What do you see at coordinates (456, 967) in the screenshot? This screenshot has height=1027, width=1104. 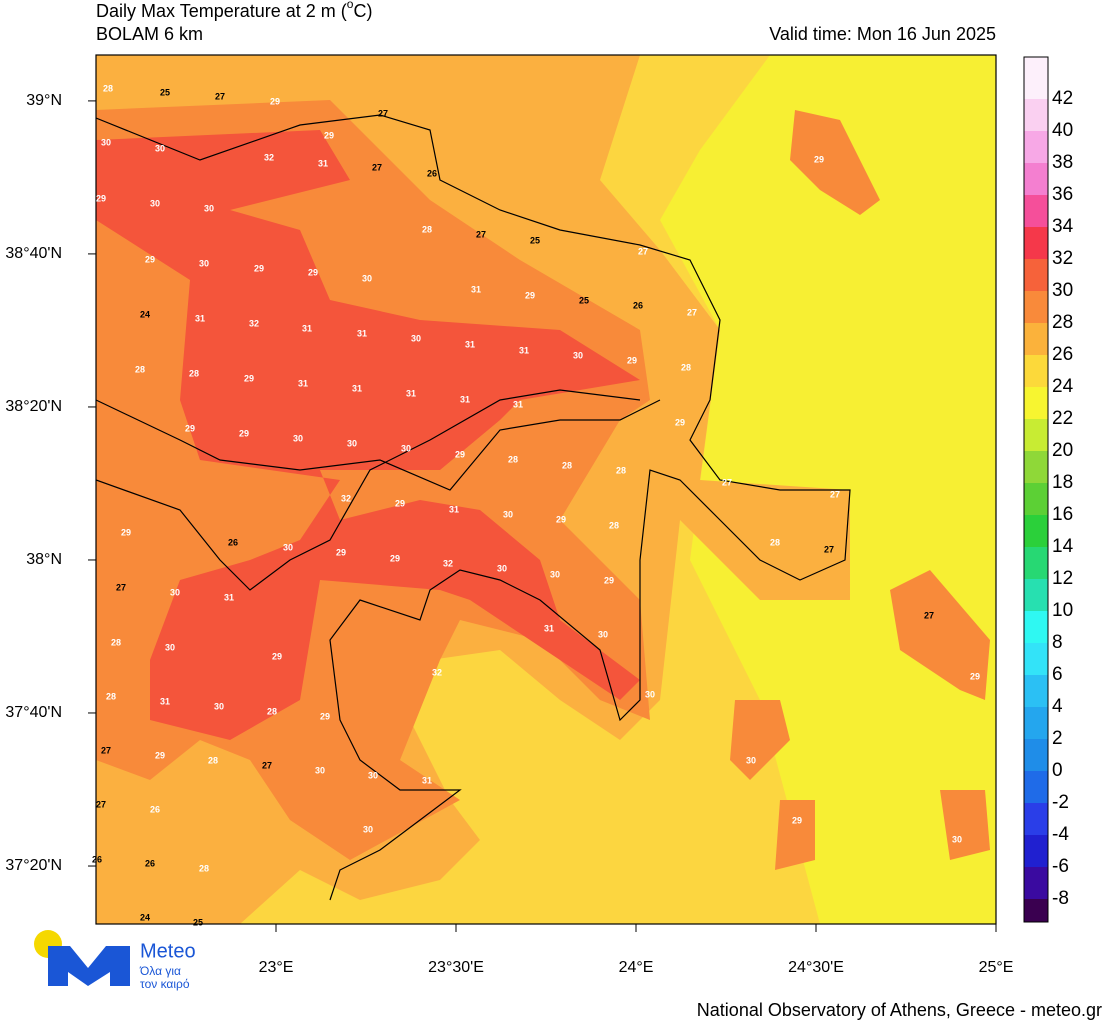 I see `x-tick-label: 23°30'E` at bounding box center [456, 967].